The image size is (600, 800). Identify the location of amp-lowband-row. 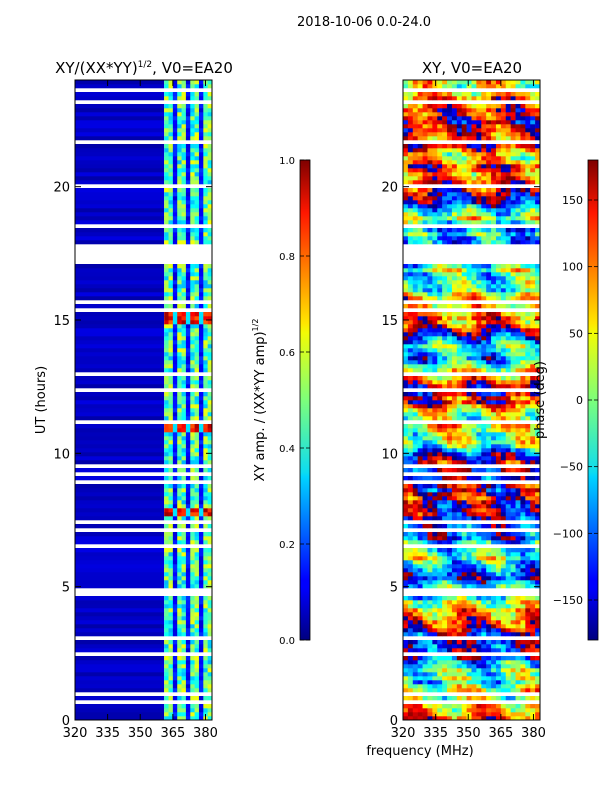
(120, 646).